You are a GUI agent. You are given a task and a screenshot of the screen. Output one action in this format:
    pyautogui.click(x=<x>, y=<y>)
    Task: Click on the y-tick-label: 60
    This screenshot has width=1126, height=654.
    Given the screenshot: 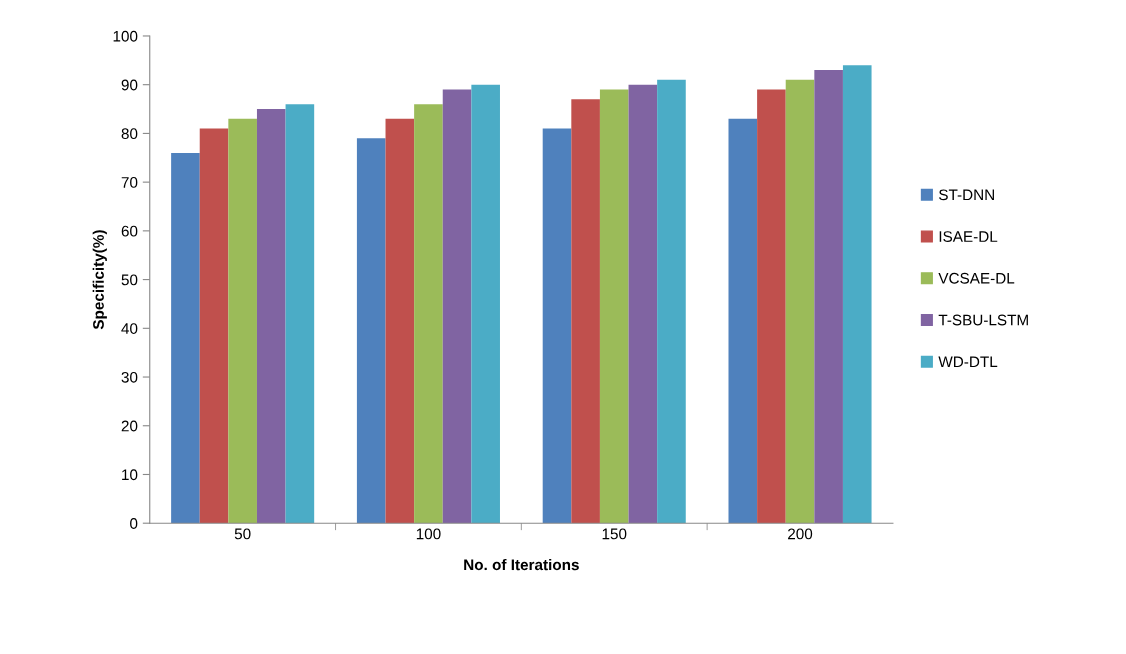 What is the action you would take?
    pyautogui.click(x=129, y=231)
    